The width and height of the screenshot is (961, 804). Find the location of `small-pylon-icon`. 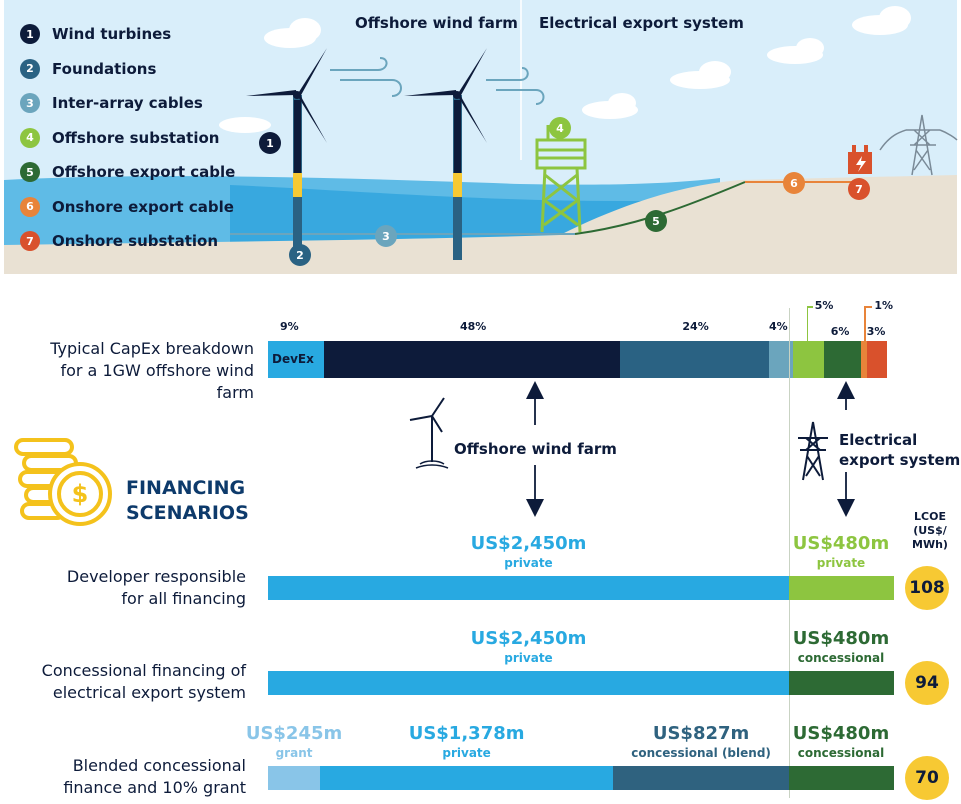

small-pylon-icon is located at coordinates (813, 451).